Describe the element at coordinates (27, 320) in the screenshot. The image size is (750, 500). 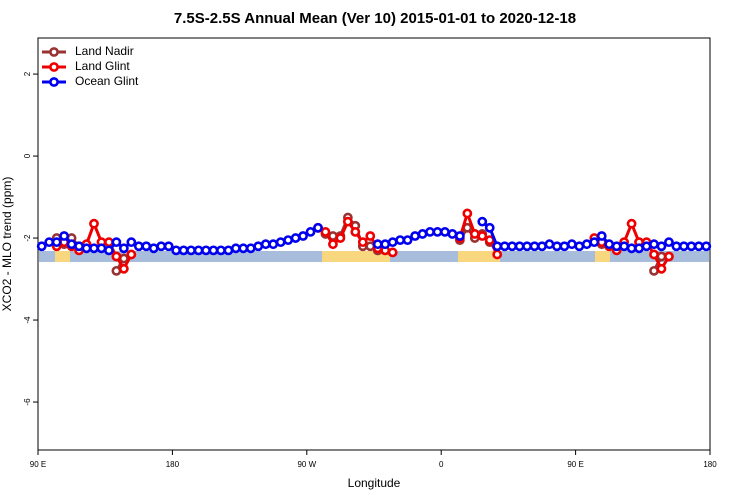
I see `y-tick-label: -4` at that location.